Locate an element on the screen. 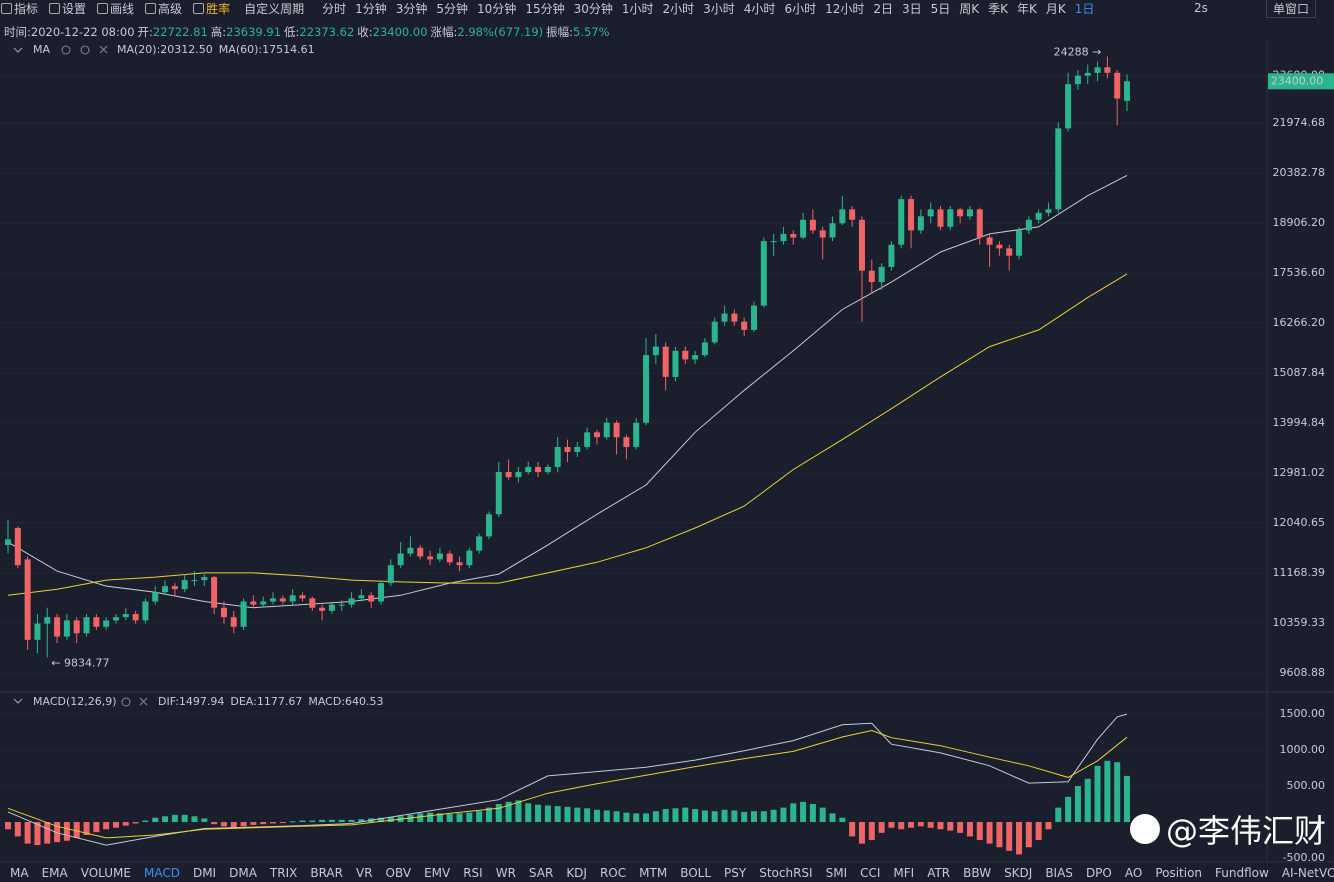  period-button: 3分钟 is located at coordinates (411, 8).